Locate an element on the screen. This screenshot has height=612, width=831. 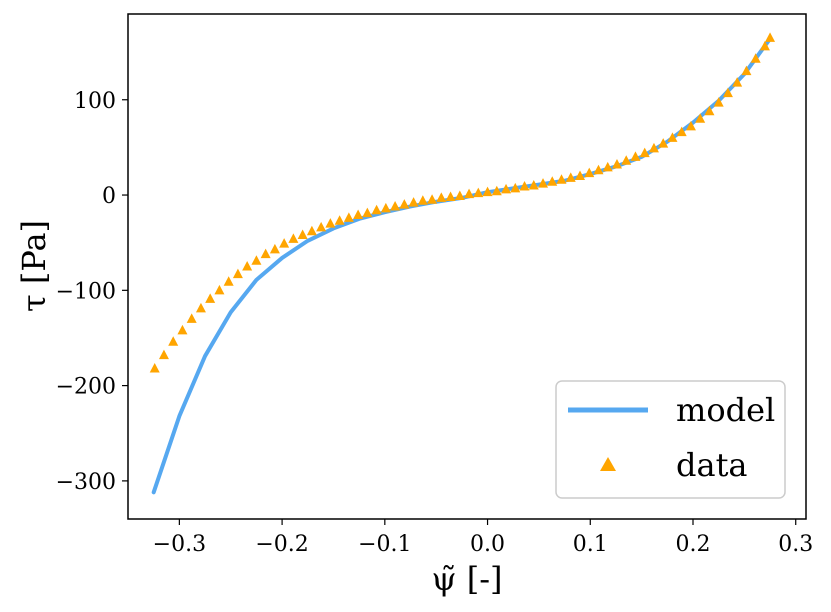
y-axis-label: τ [Pa] is located at coordinates (34, 266).